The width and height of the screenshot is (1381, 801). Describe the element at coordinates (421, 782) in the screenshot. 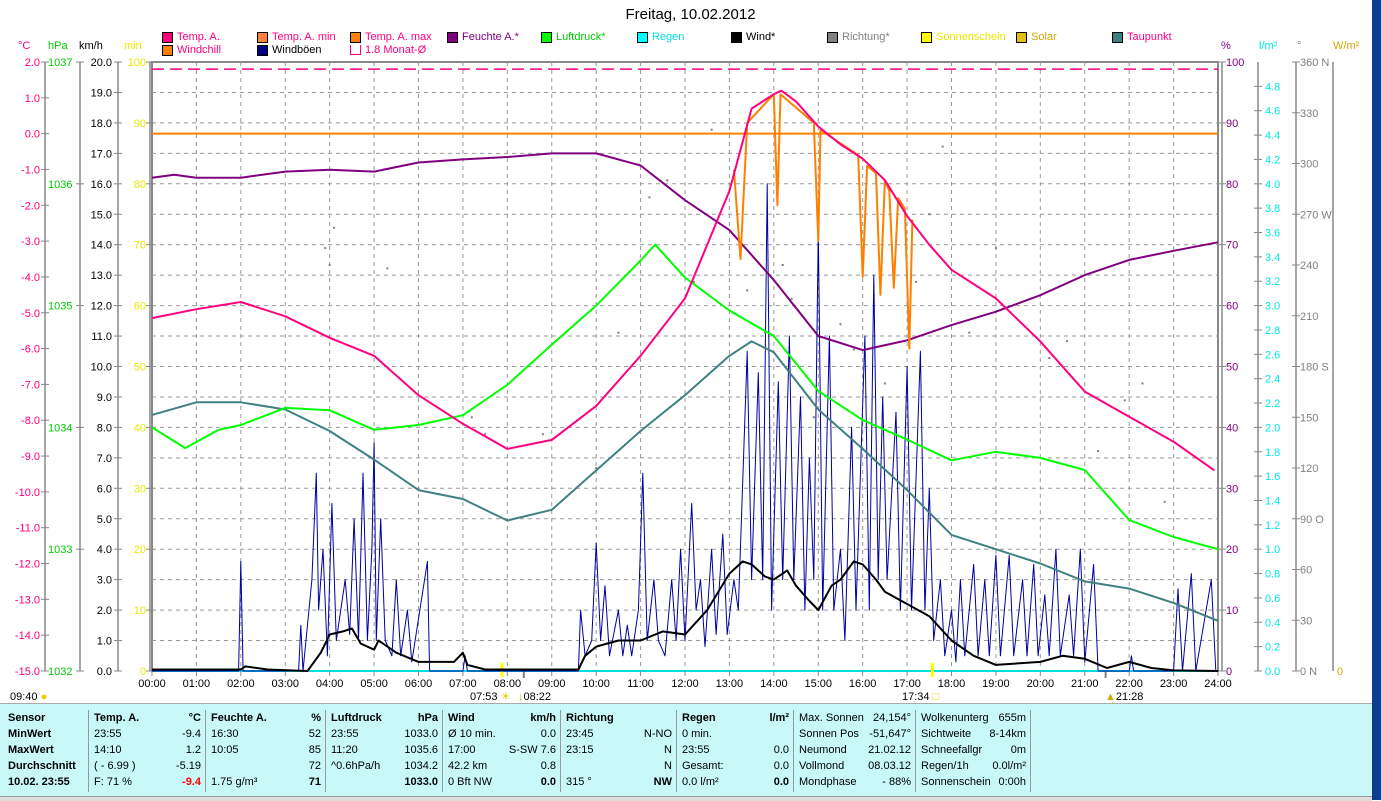

I see `stats-value: 1033.0` at that location.